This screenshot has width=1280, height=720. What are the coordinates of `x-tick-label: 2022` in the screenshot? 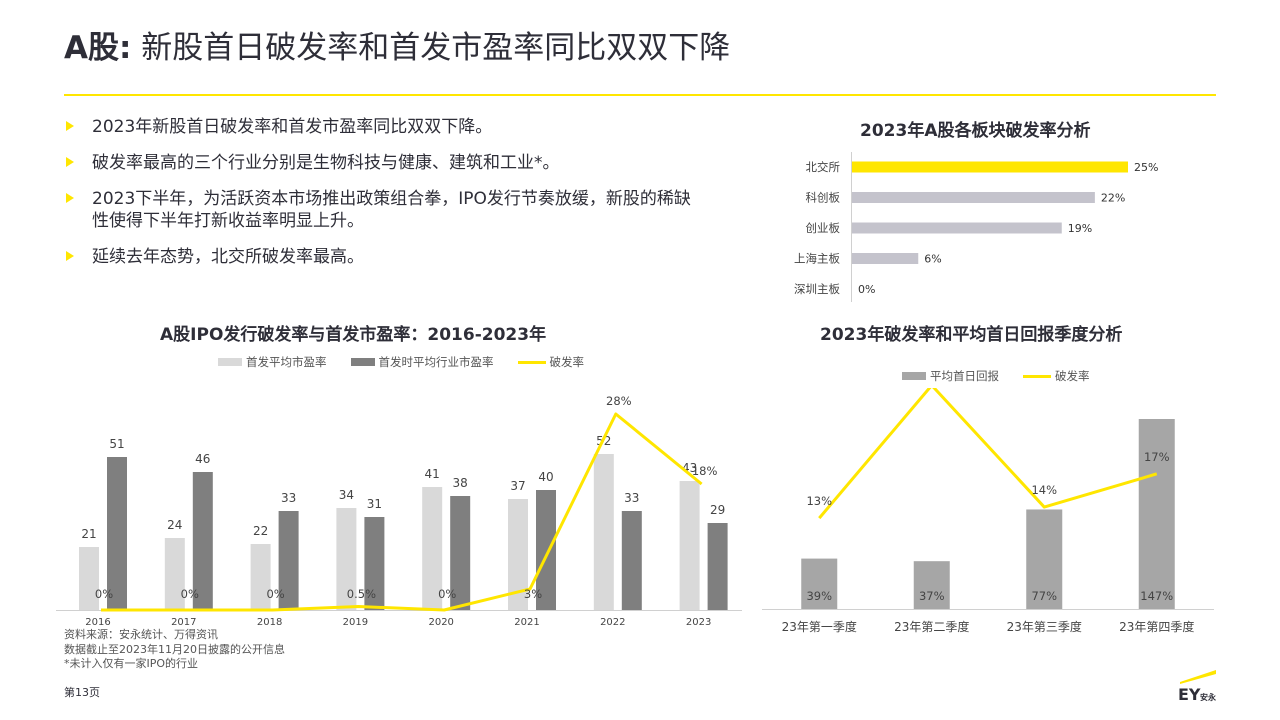 It's located at (612, 622).